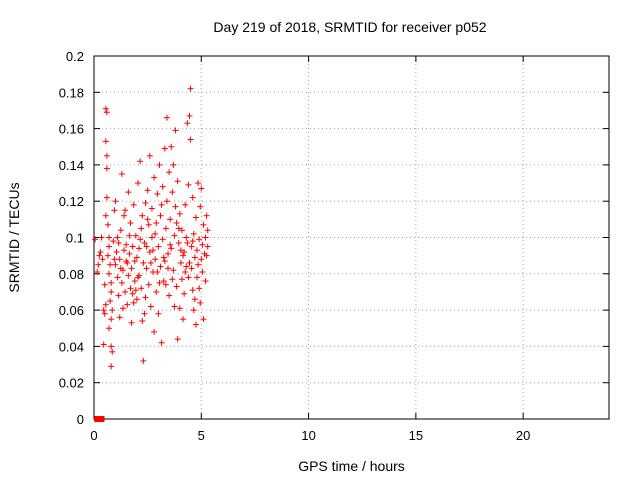 This screenshot has height=480, width=640. I want to click on y-tick-label: 0.18, so click(71, 92).